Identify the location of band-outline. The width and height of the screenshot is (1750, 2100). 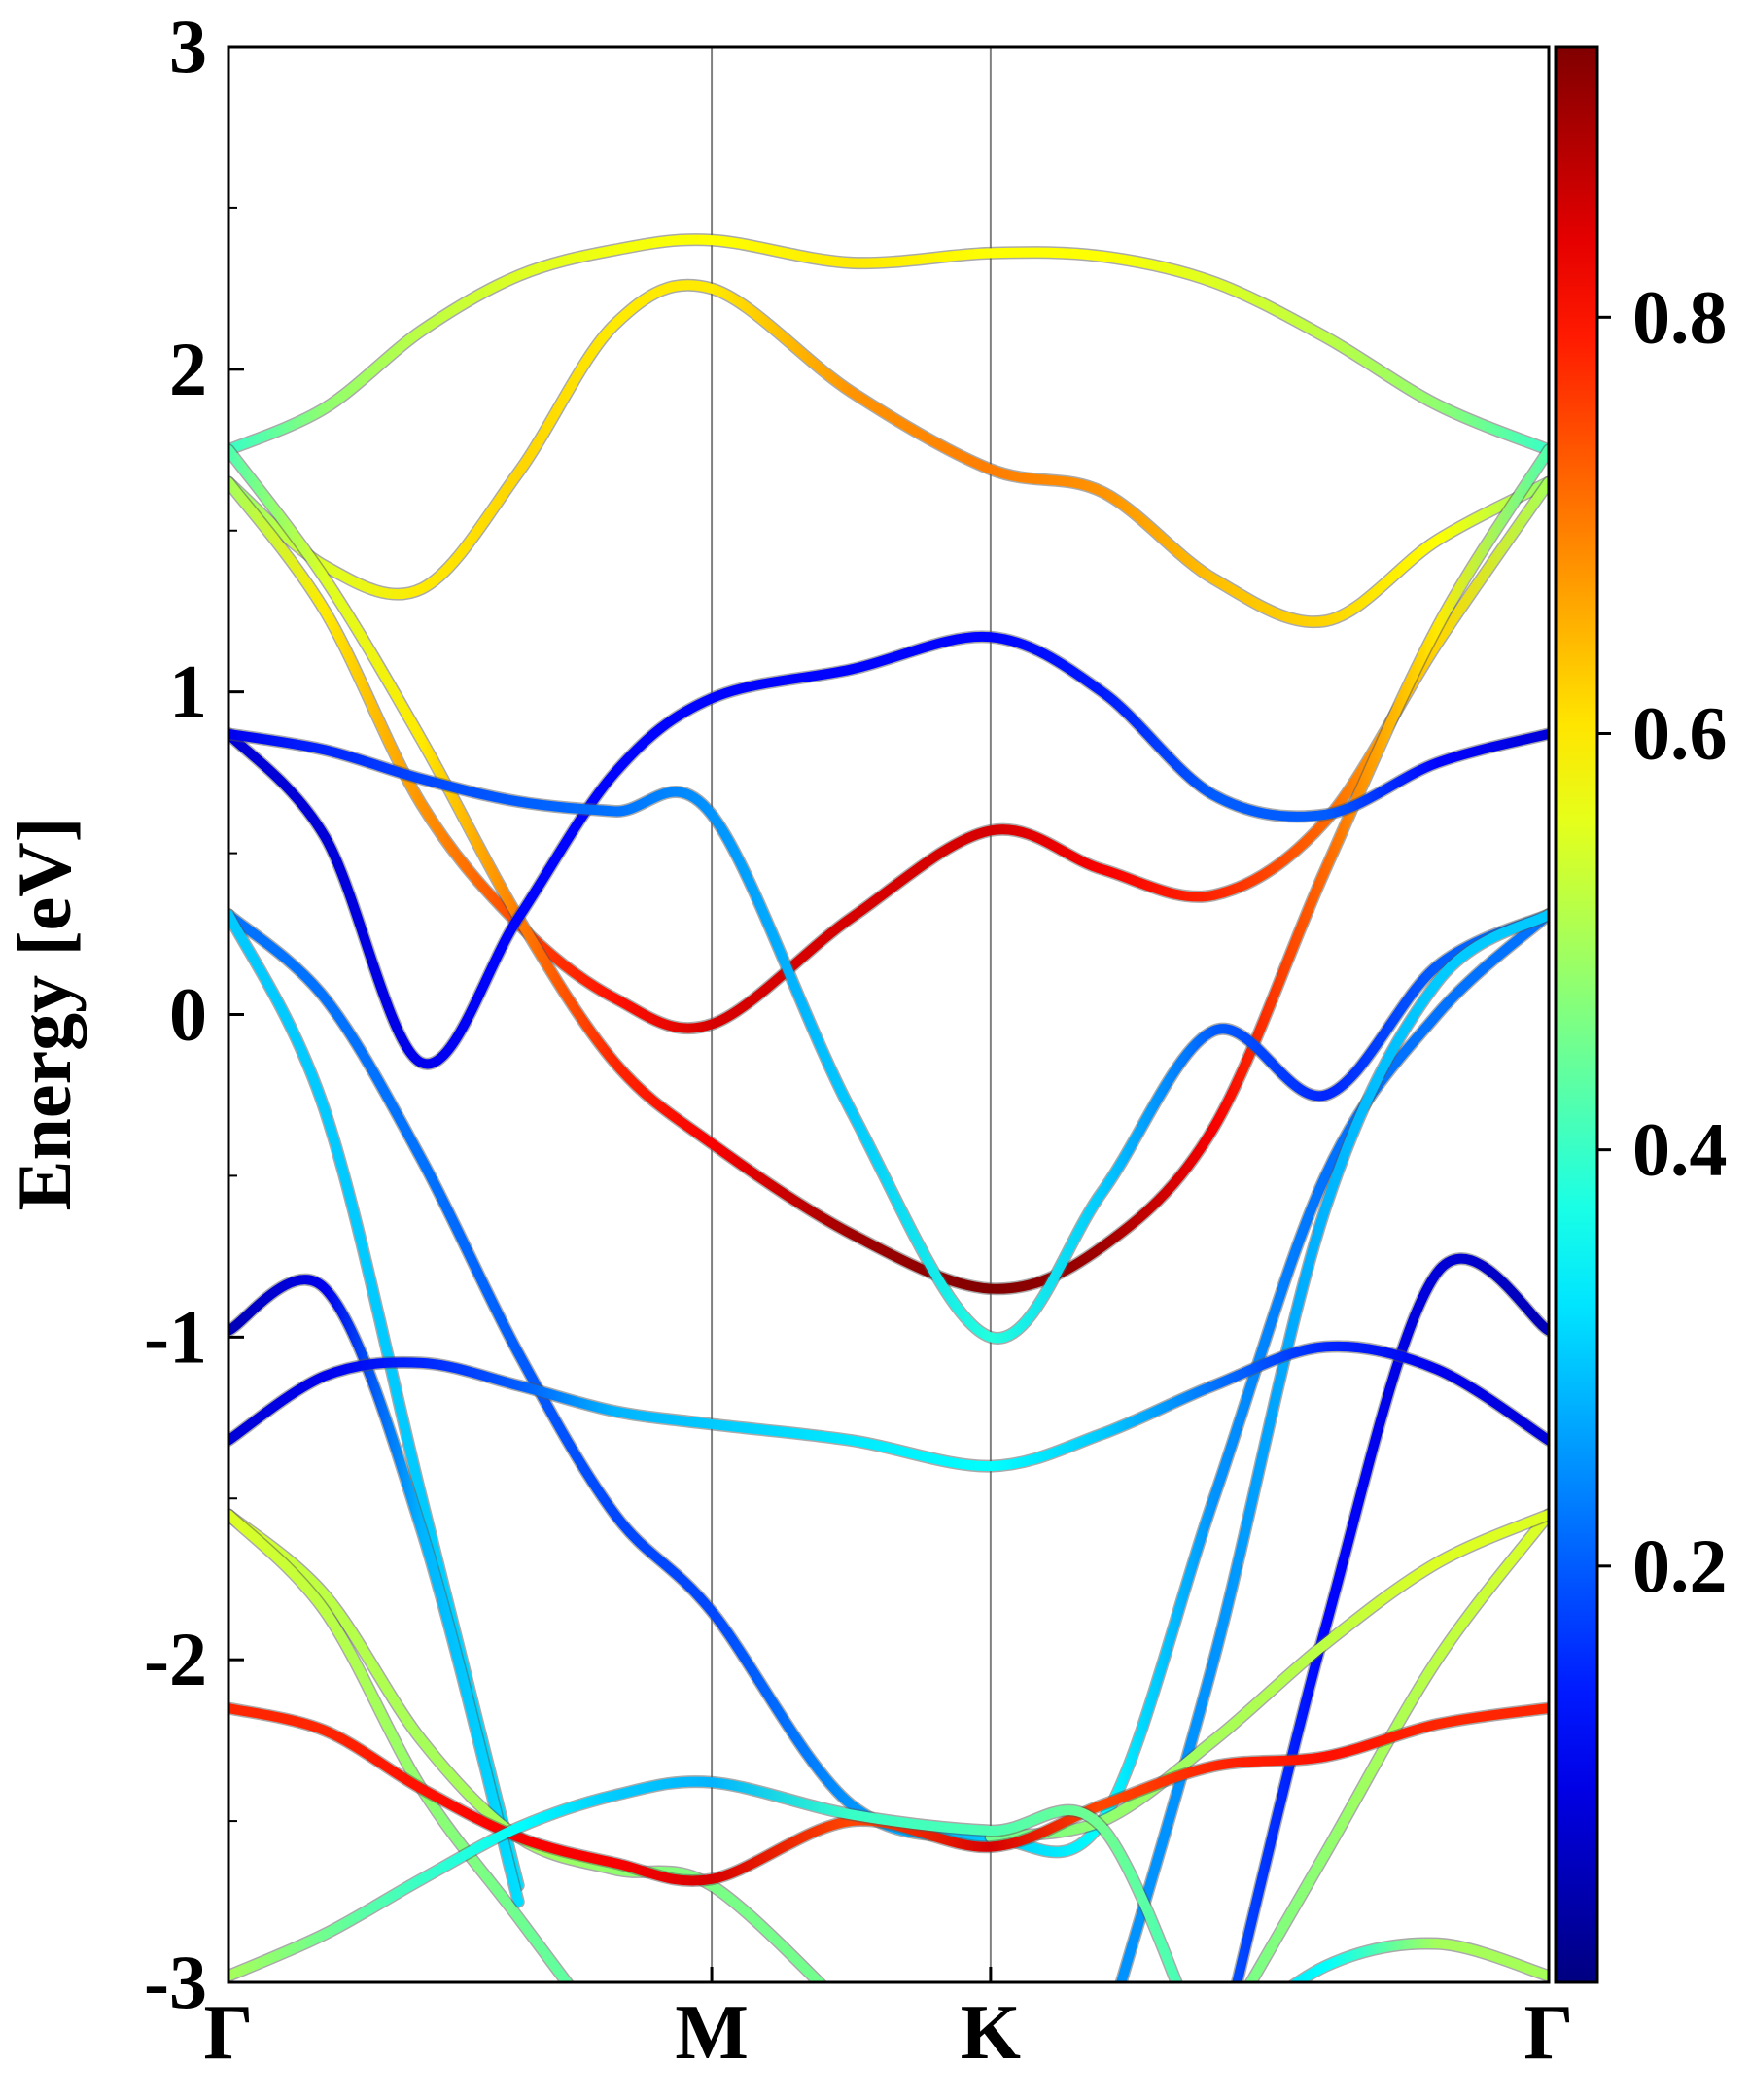
(888, 453).